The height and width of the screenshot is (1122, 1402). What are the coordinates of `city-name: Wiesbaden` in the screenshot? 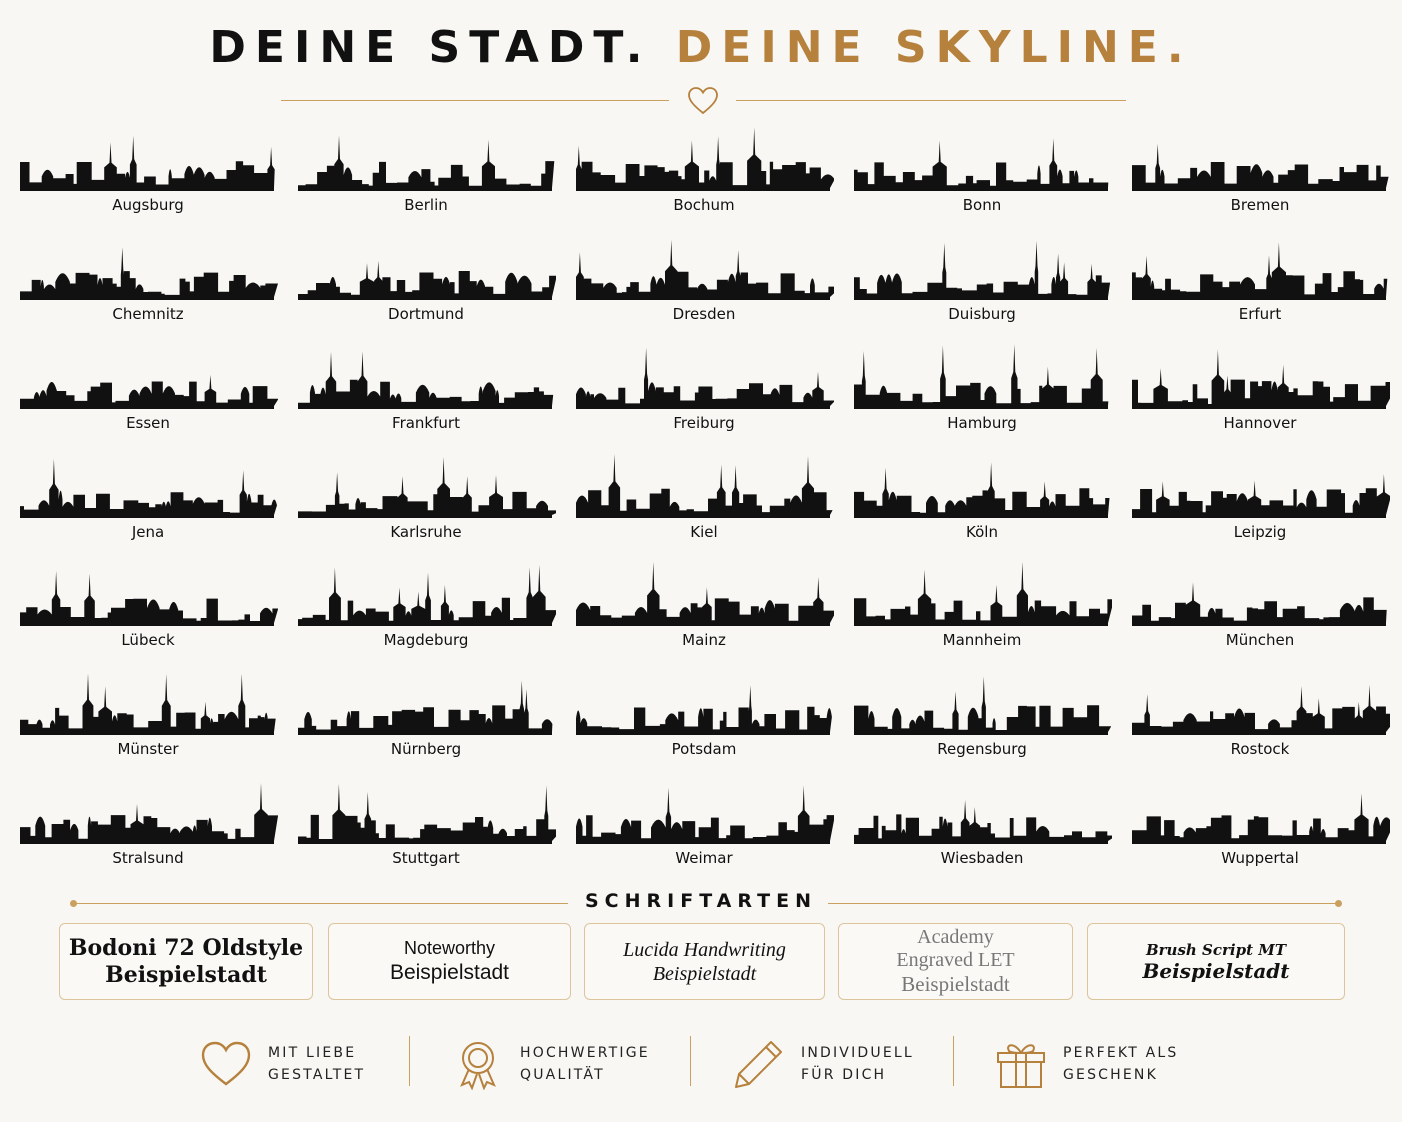 It's located at (982, 858).